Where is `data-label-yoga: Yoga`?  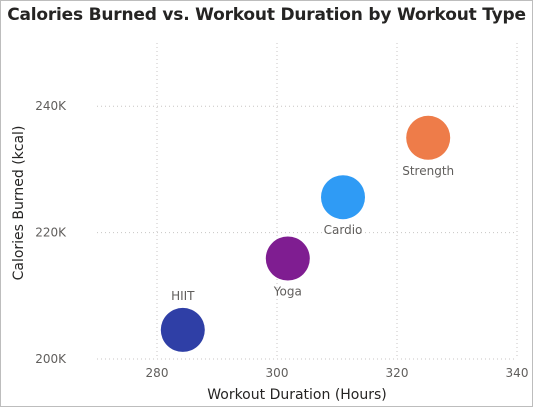
data-label-yoga: Yoga is located at coordinates (287, 292).